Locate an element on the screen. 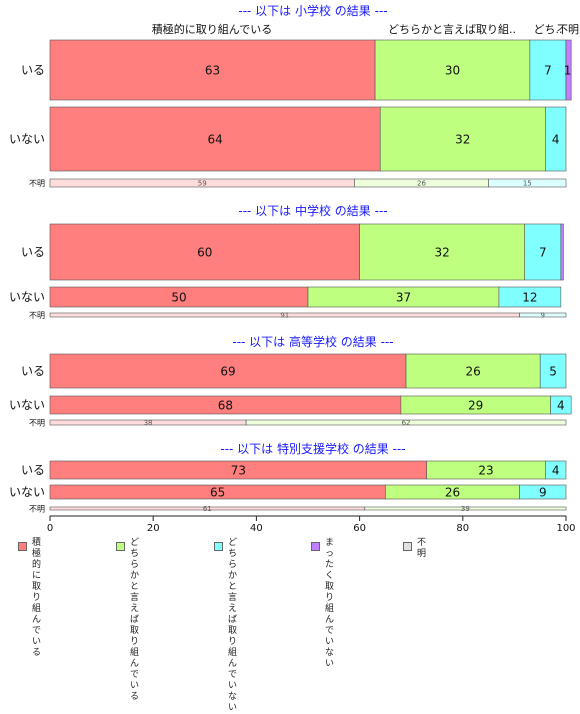 The image size is (580, 714). data-label: 1 is located at coordinates (568, 70).